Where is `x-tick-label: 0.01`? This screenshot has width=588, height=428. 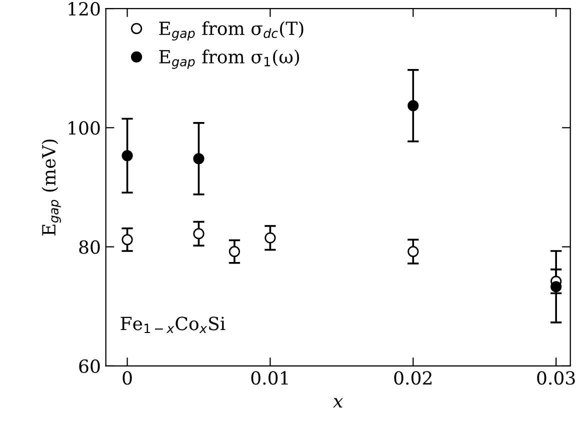 x-tick-label: 0.01 is located at coordinates (269, 378).